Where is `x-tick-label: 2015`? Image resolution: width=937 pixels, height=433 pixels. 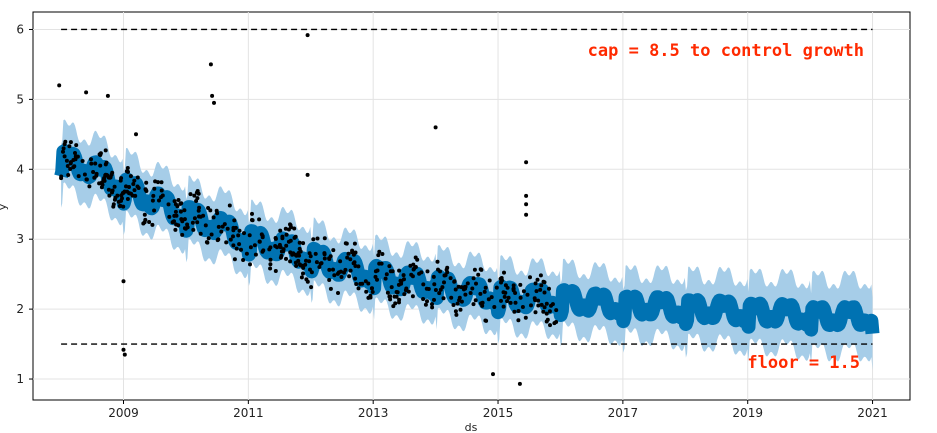
x-tick-label: 2015 is located at coordinates (498, 413).